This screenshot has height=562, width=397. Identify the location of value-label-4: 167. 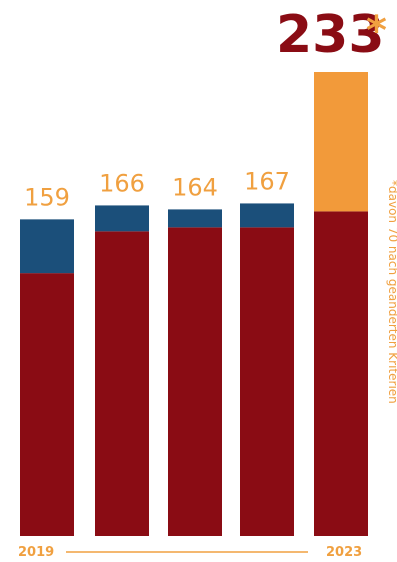
(267, 181).